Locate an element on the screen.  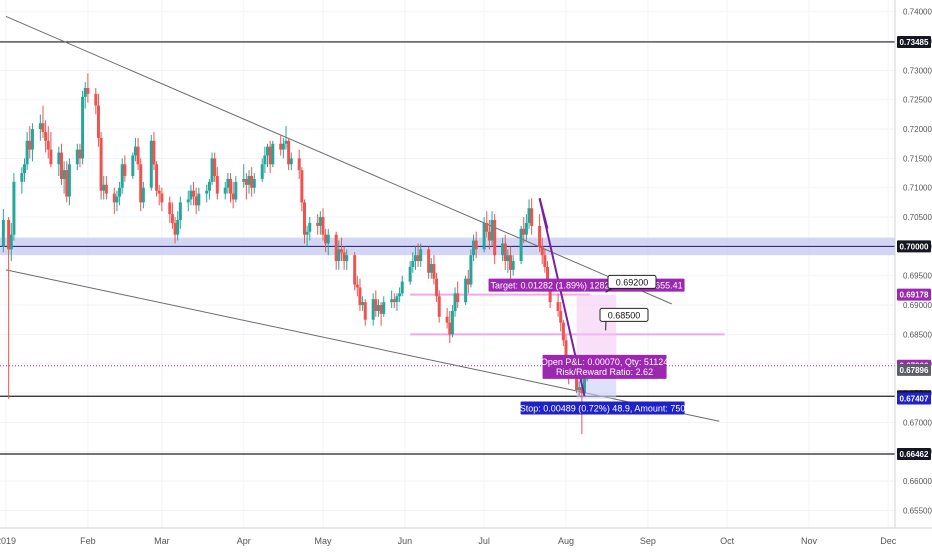
x-tick-label: Sep is located at coordinates (648, 541).